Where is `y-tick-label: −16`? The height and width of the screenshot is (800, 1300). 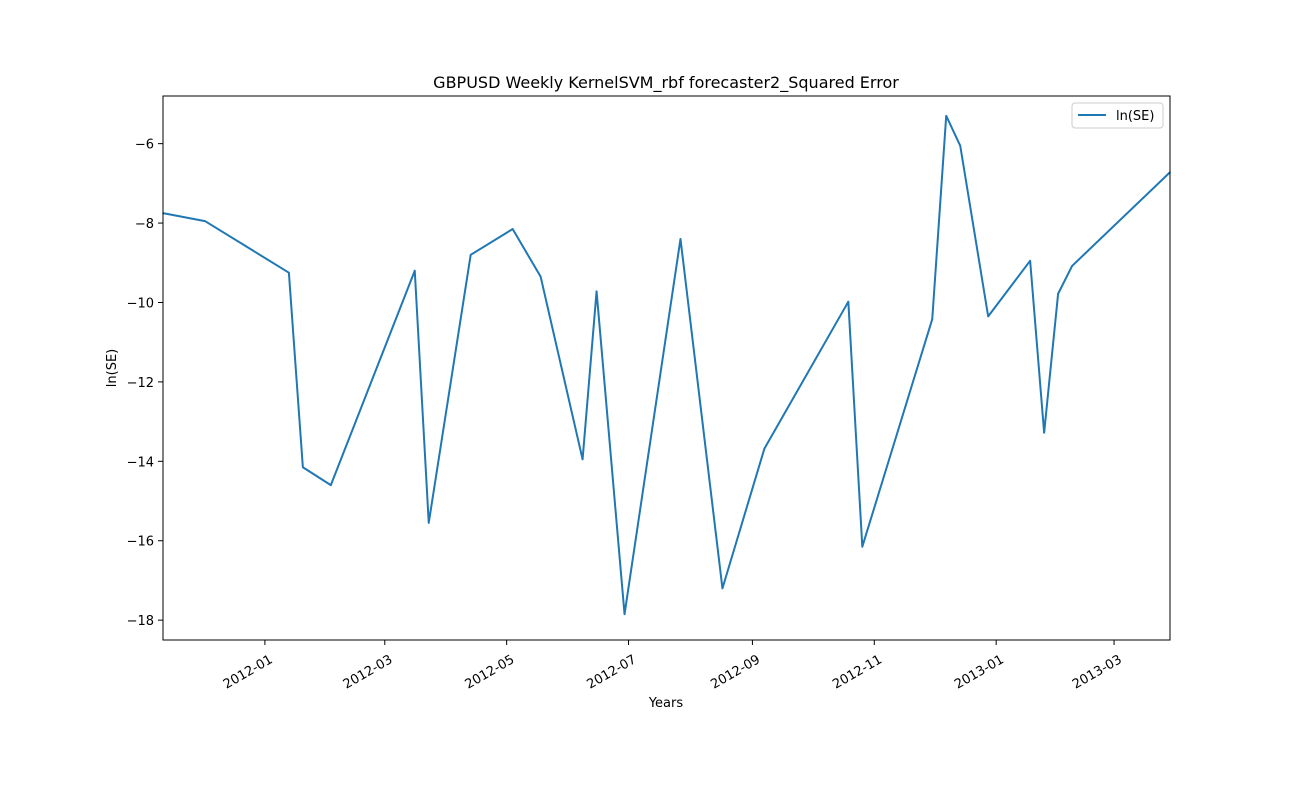 y-tick-label: −16 is located at coordinates (140, 542).